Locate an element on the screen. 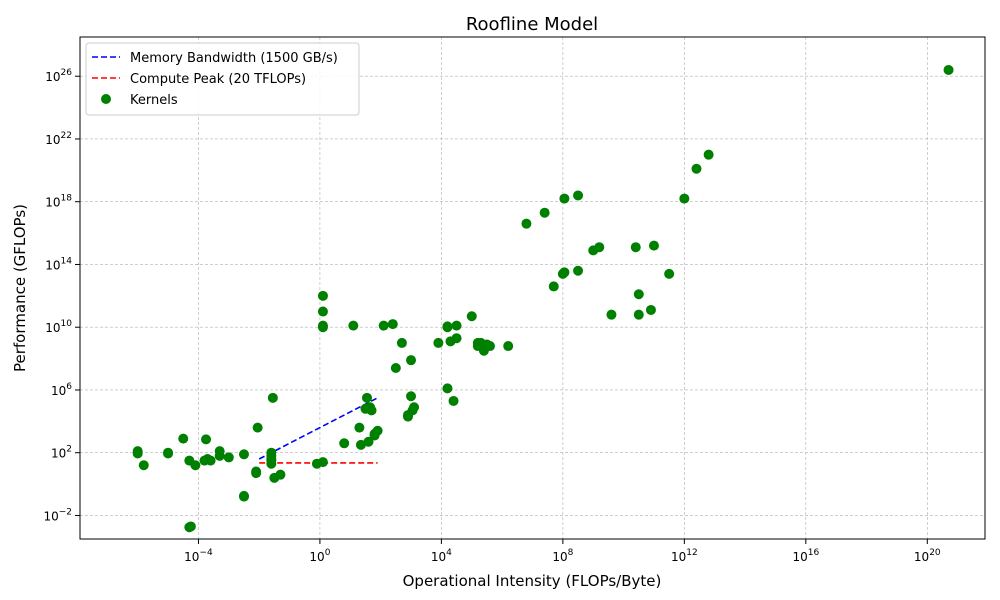 Image resolution: width=1000 pixels, height=600 pixels. x-tick-label: 10²⁰ is located at coordinates (927, 556).